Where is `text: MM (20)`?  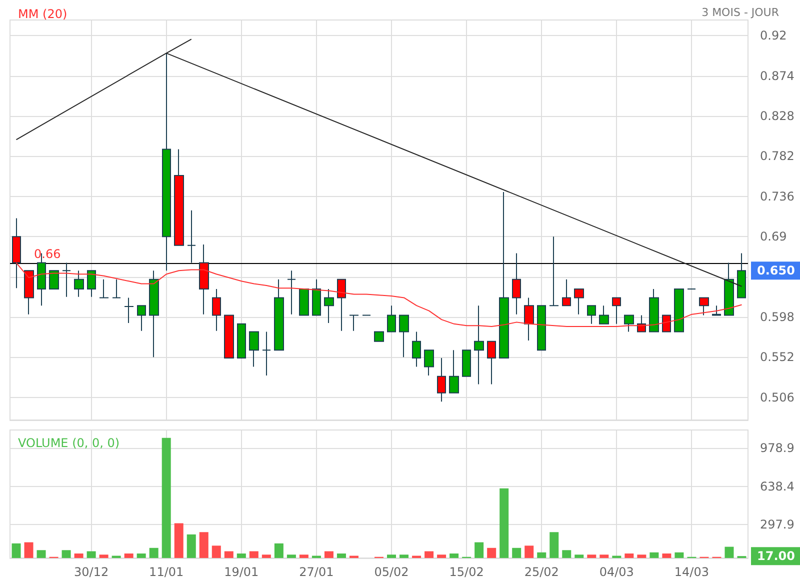 text: MM (20) is located at coordinates (43, 14).